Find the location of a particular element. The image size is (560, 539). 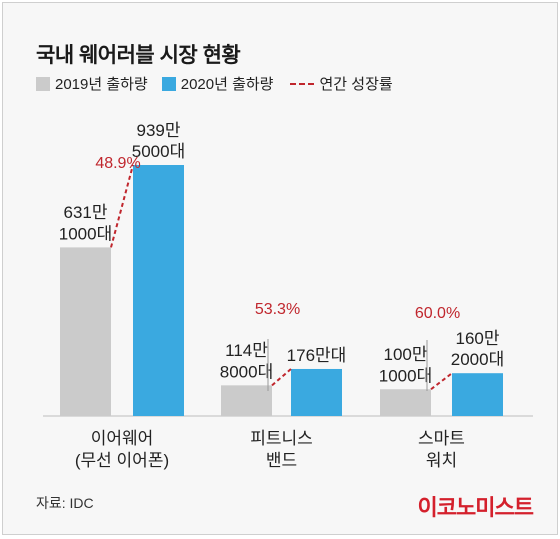

data-label-2020-0-line-1: 5000대 is located at coordinates (158, 151).